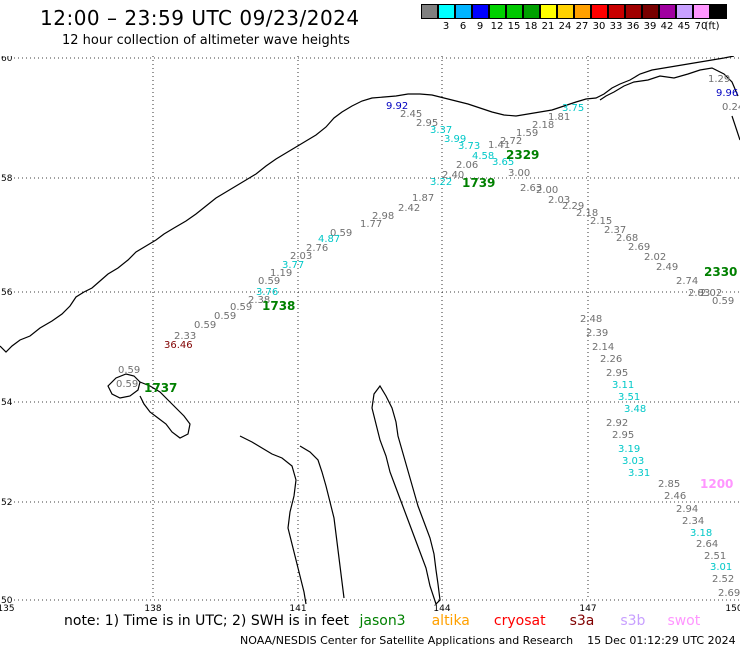 The width and height of the screenshot is (740, 650). Describe the element at coordinates (409, 208) in the screenshot. I see `wave-height-reading: 2.42` at that location.